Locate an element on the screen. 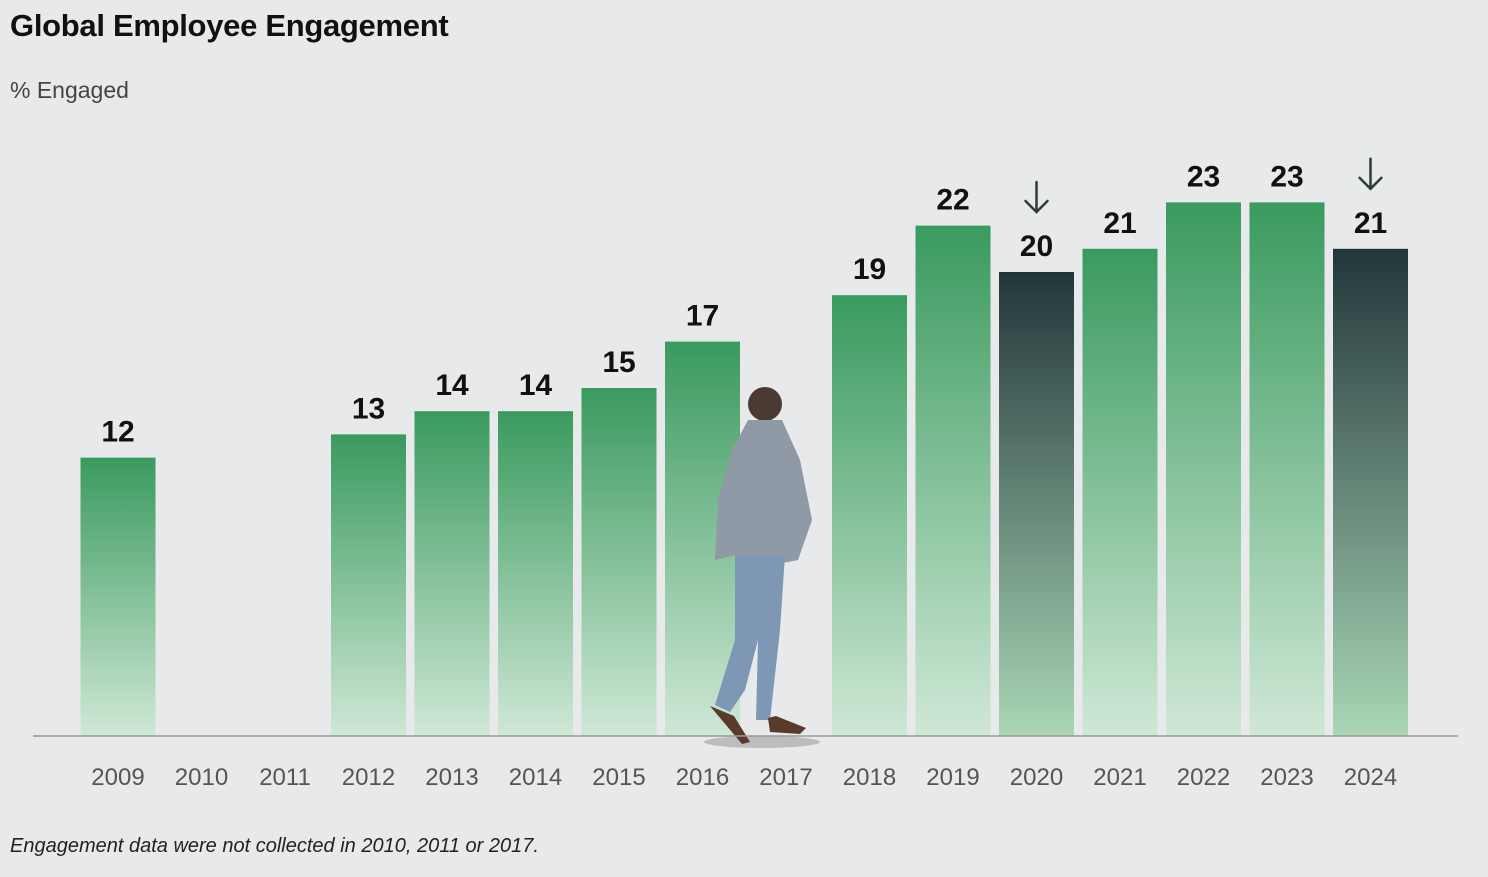 The height and width of the screenshot is (877, 1488). x-tick-label: 2014 is located at coordinates (535, 777).